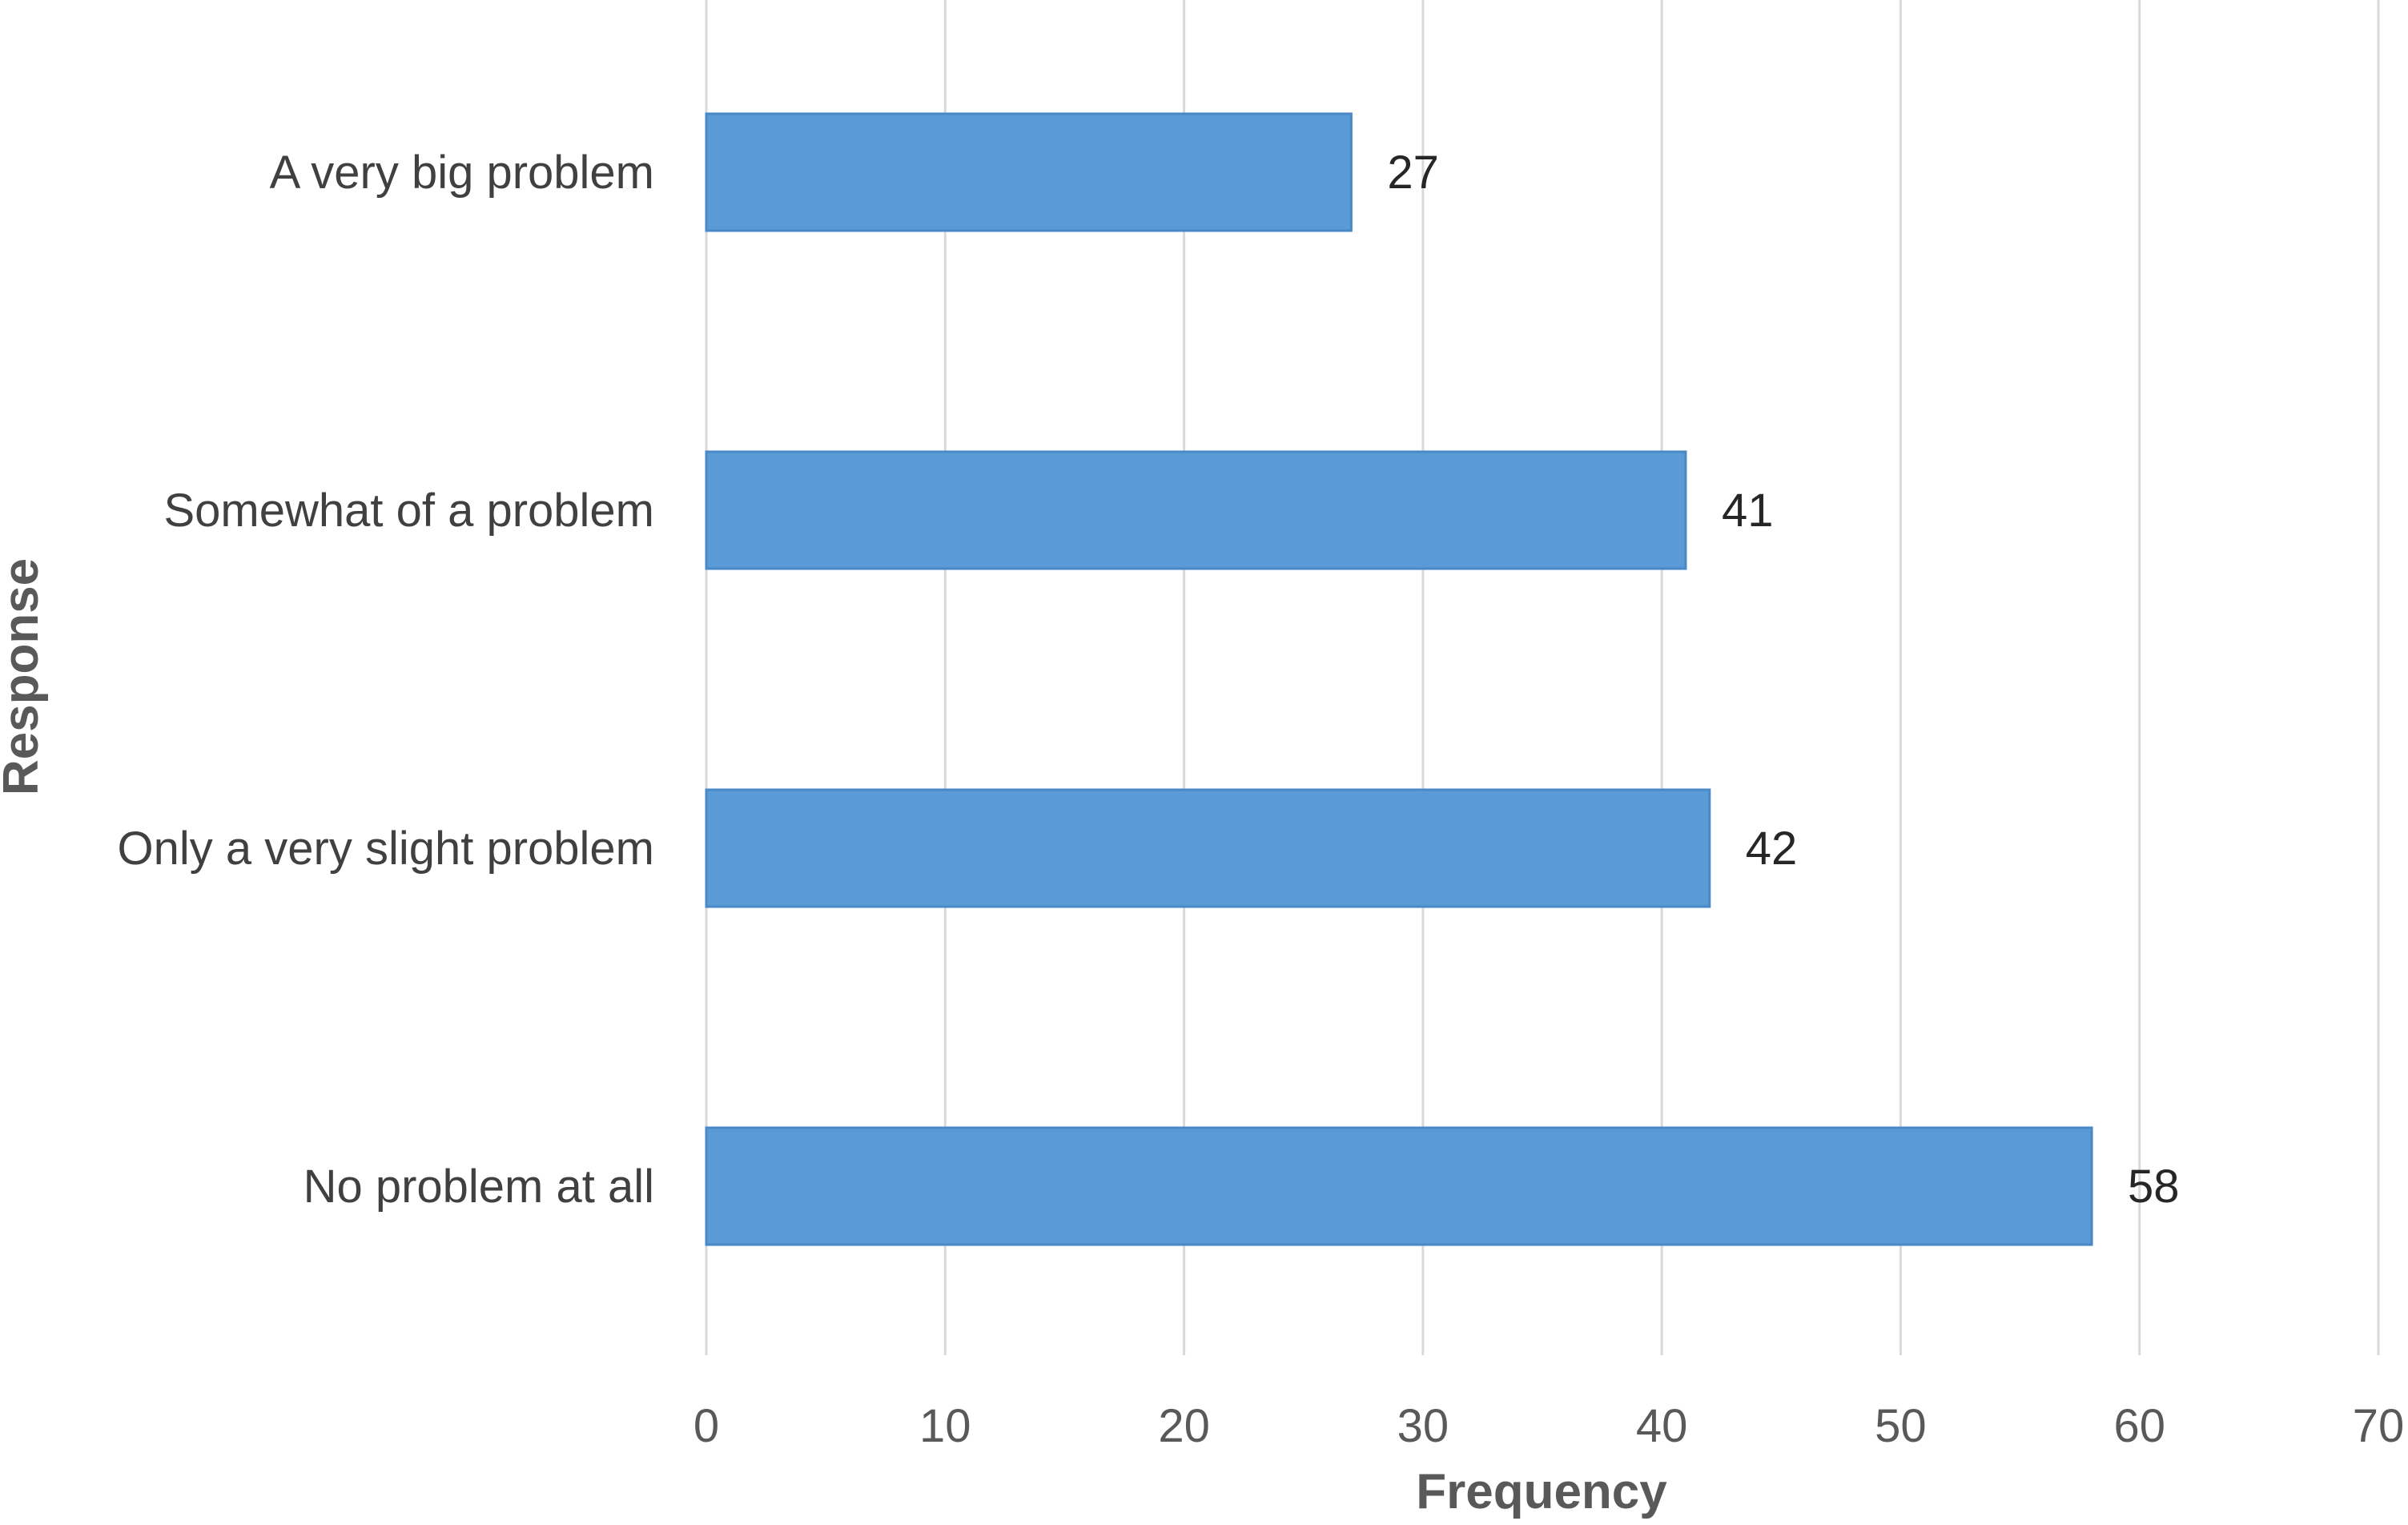 This screenshot has height=1525, width=2408. I want to click on x-tick-label: 0, so click(706, 1426).